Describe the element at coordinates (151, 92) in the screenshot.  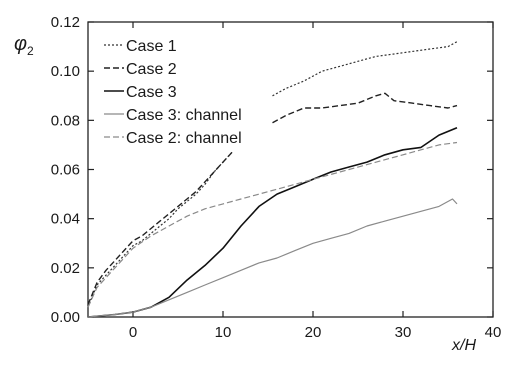
I see `legend-label-3: Case 3` at that location.